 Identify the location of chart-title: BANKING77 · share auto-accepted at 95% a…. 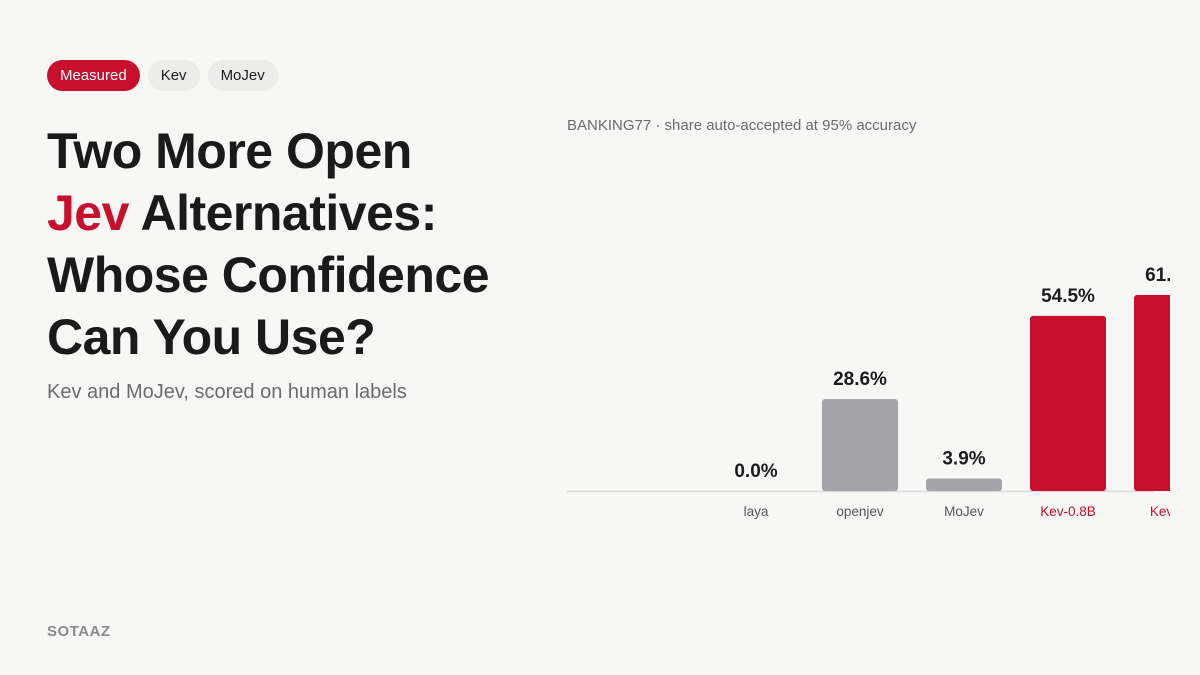
(742, 125).